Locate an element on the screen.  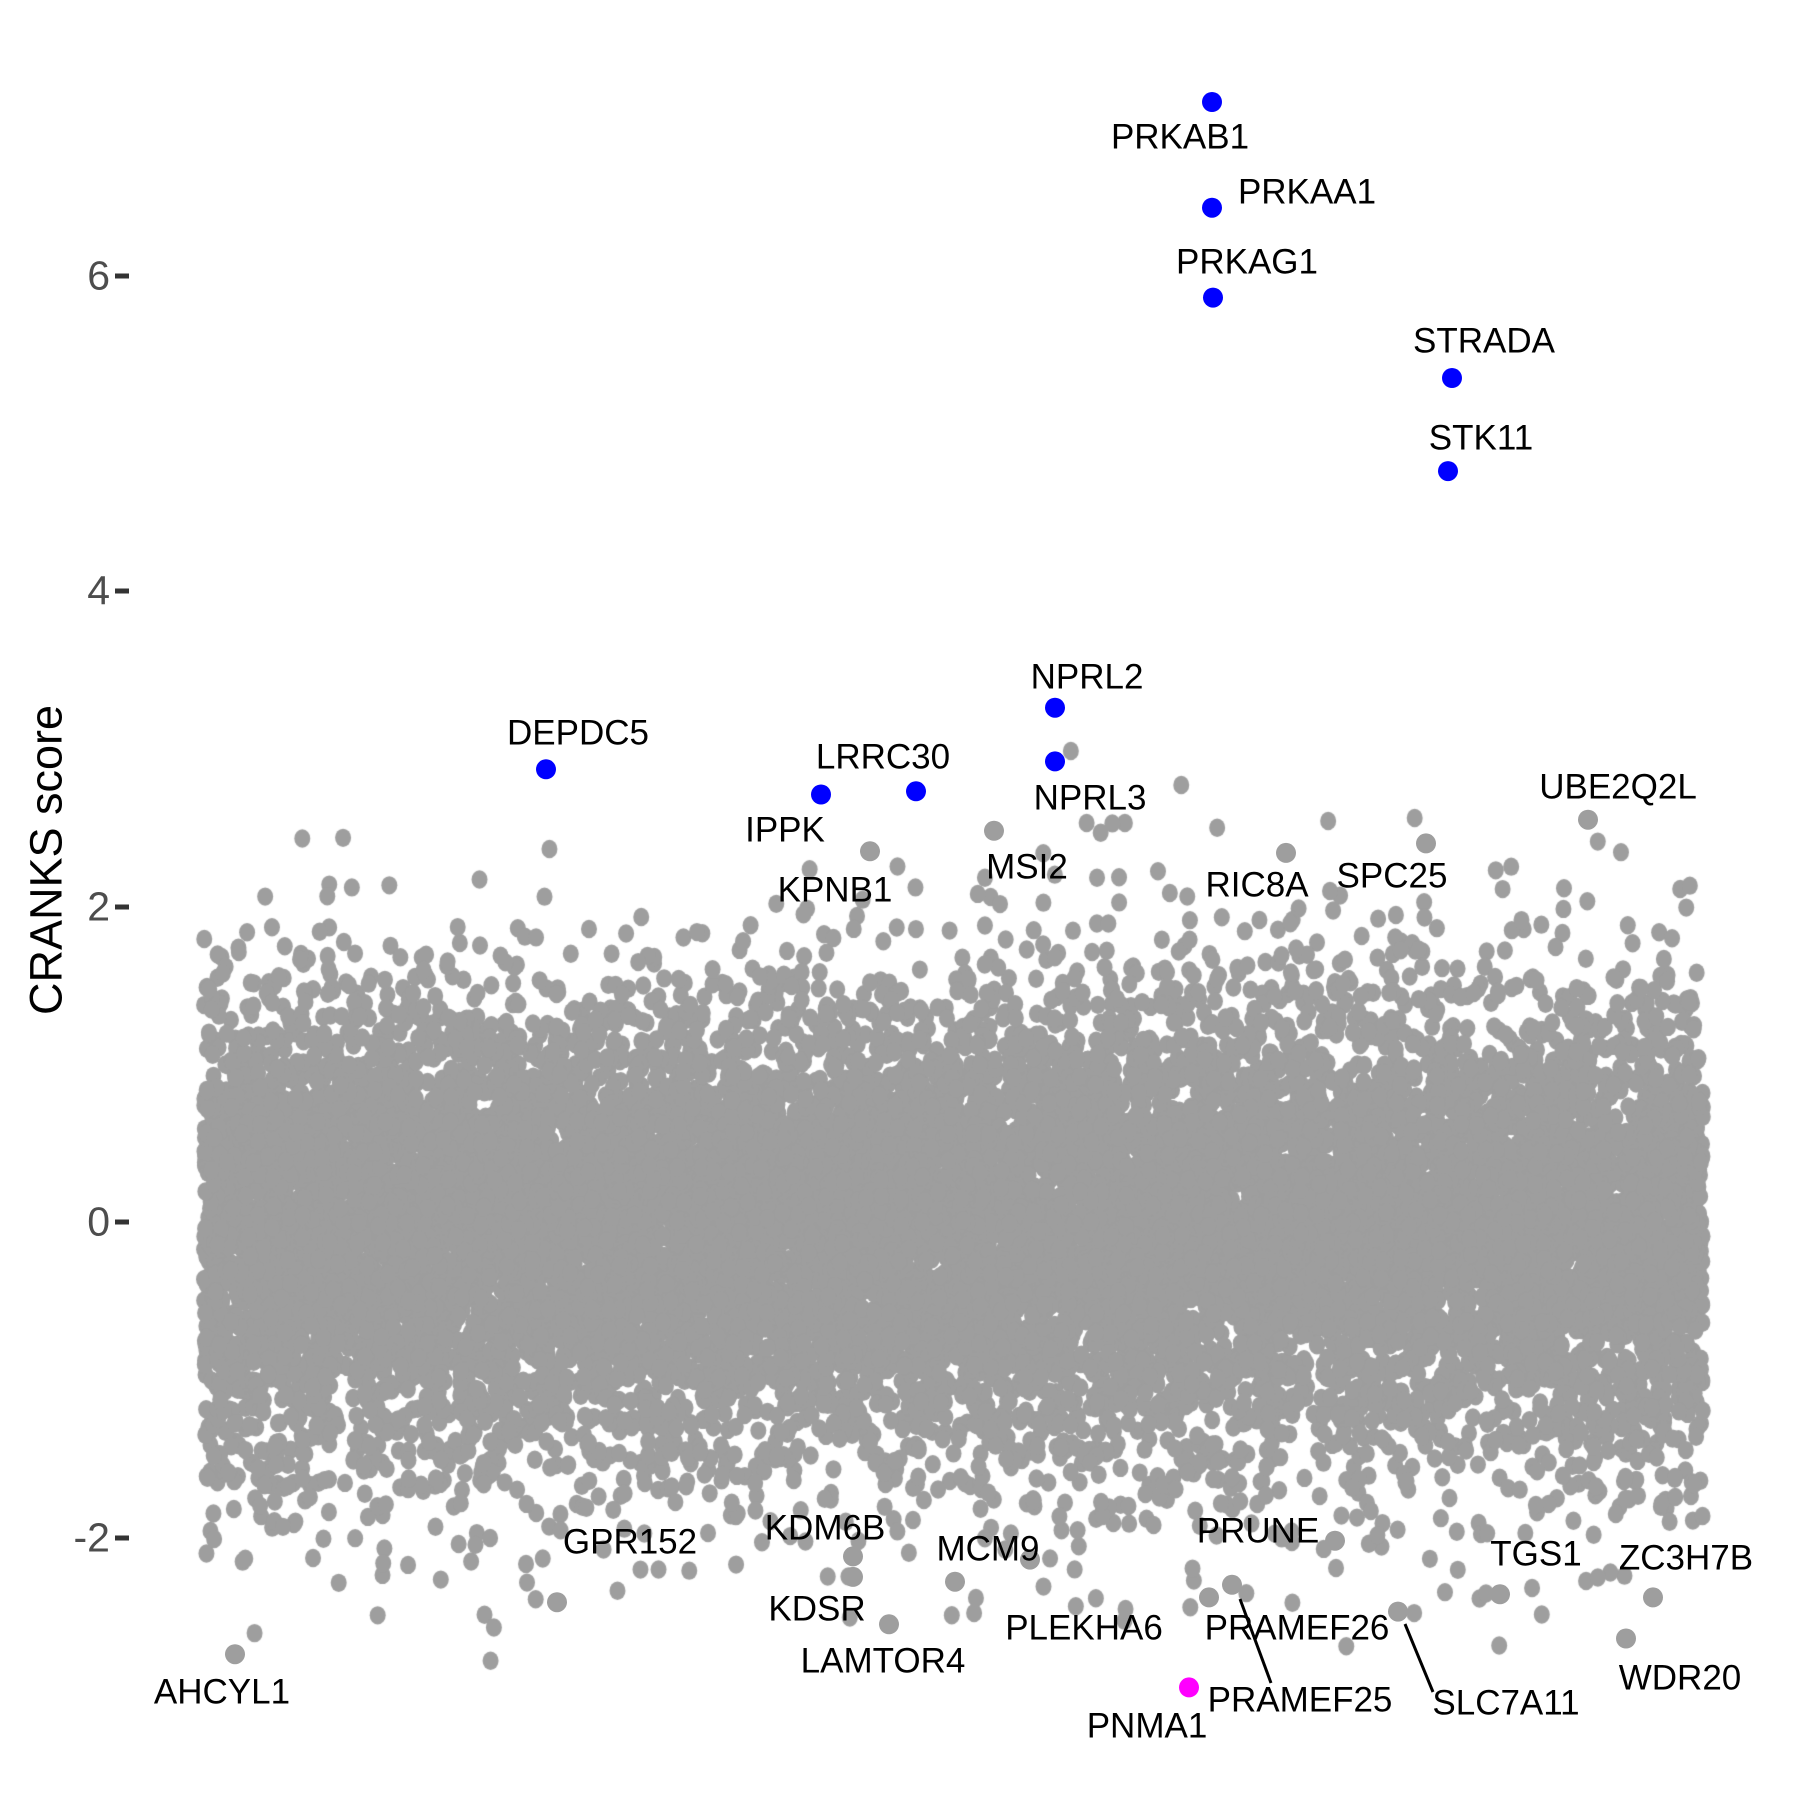
gene-point-PRUNE is located at coordinates (1335, 1540).